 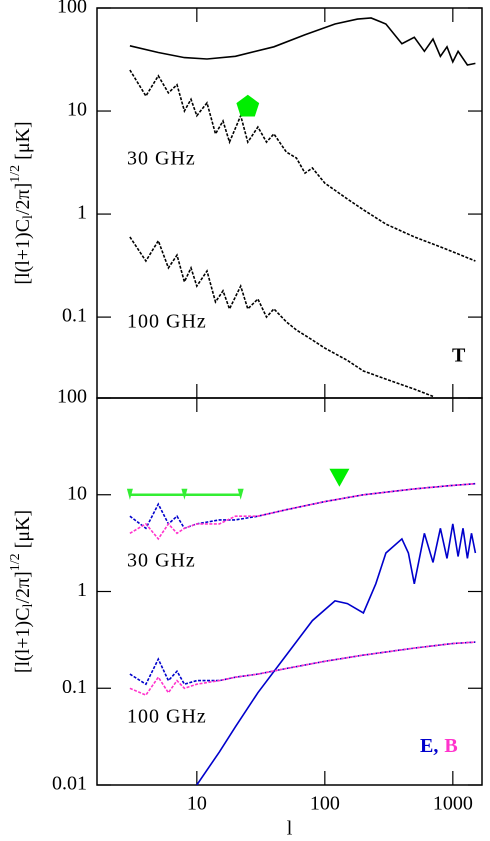 What do you see at coordinates (453, 804) in the screenshot?
I see `x-tick-label: 1000` at bounding box center [453, 804].